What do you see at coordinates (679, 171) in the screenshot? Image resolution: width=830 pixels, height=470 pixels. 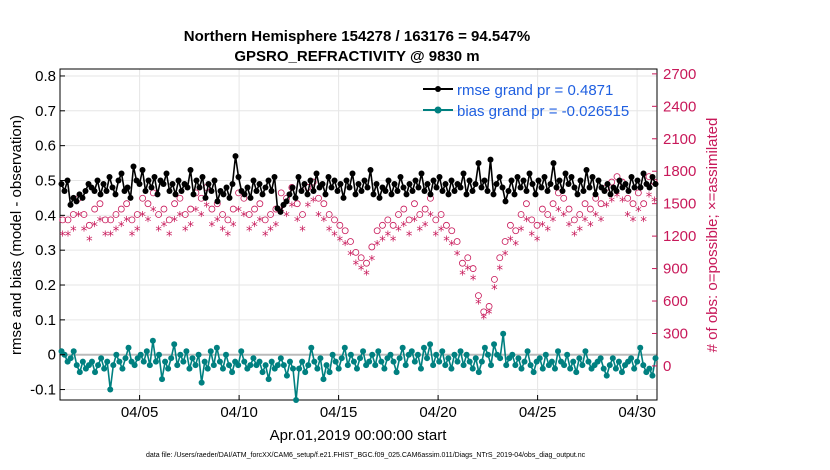 I see `y-right-tick-label: 1800` at bounding box center [679, 171].